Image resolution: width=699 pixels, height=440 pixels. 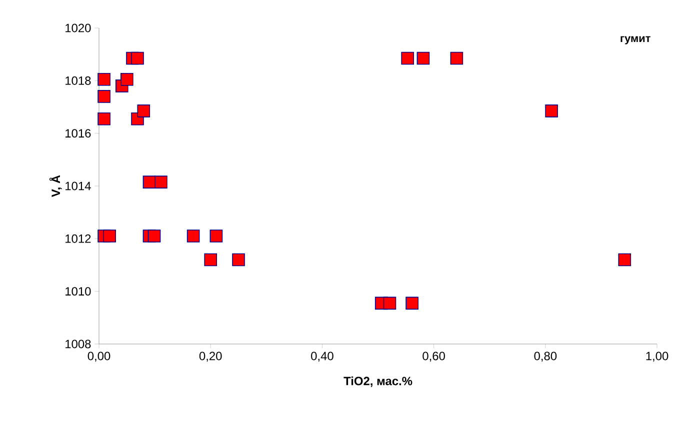 I want to click on y-tick-label: 1020, so click(x=78, y=28).